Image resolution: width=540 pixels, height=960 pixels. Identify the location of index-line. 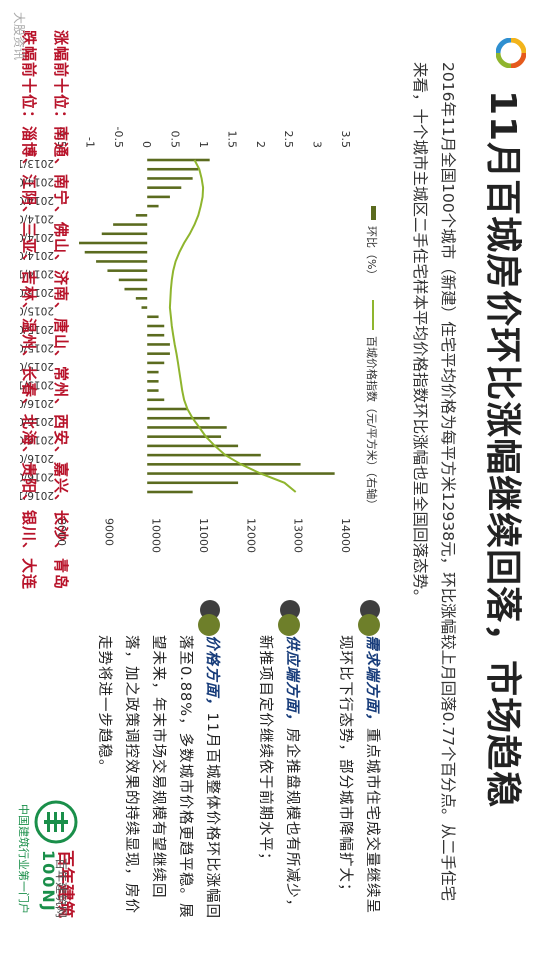
(232, 326).